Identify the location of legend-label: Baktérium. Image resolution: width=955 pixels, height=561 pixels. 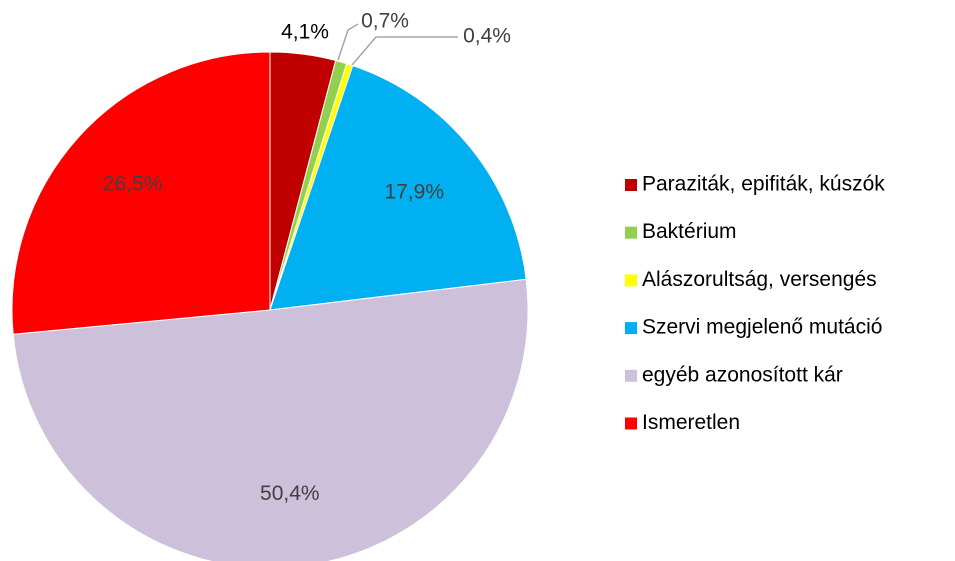
(689, 231).